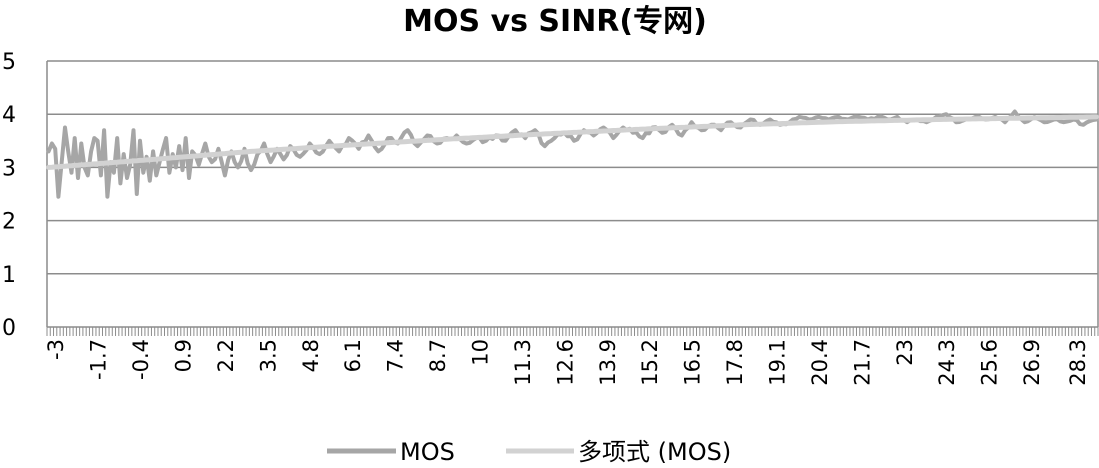 The image size is (1099, 468). What do you see at coordinates (9, 62) in the screenshot?
I see `y-tick-label-5: 5` at bounding box center [9, 62].